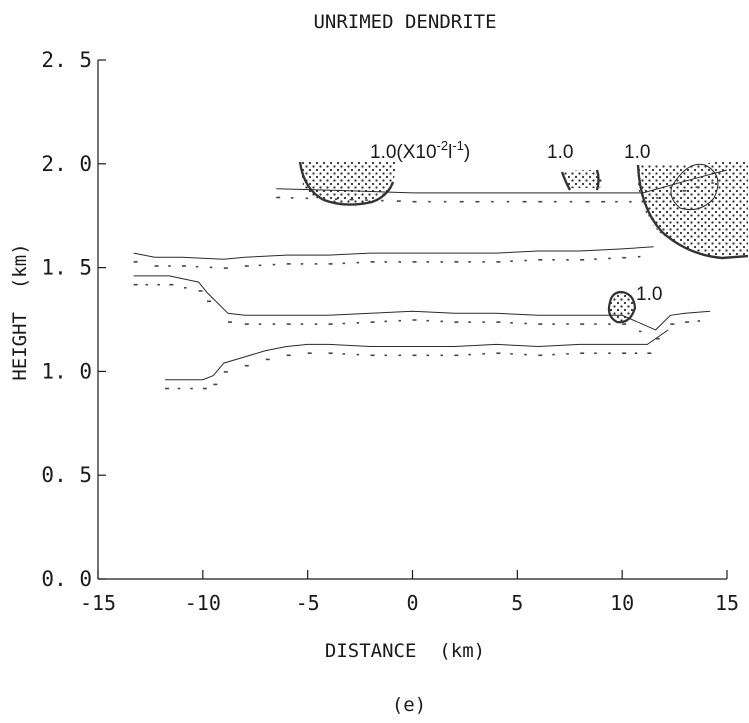 Image resolution: width=749 pixels, height=723 pixels. What do you see at coordinates (308, 603) in the screenshot?
I see `x-tick-label: -5` at bounding box center [308, 603].